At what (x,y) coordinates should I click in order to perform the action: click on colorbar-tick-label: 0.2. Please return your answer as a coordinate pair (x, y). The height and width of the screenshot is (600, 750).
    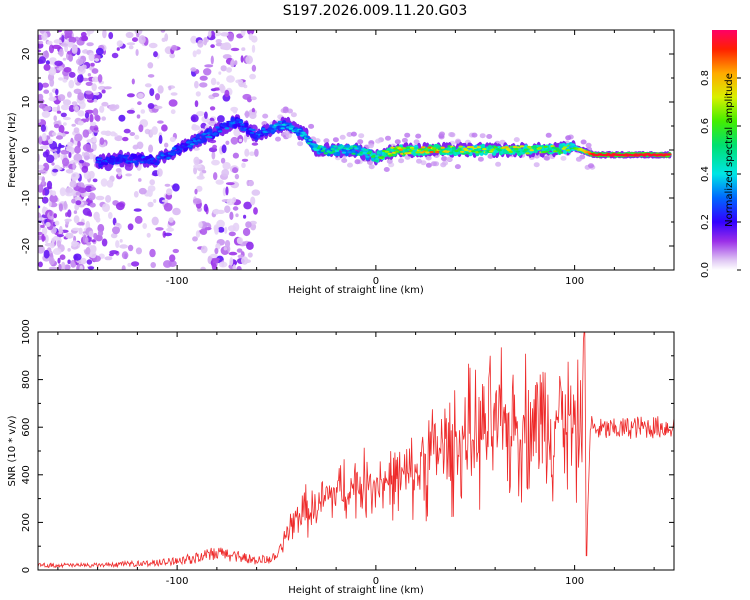
    Looking at the image, I should click on (705, 222).